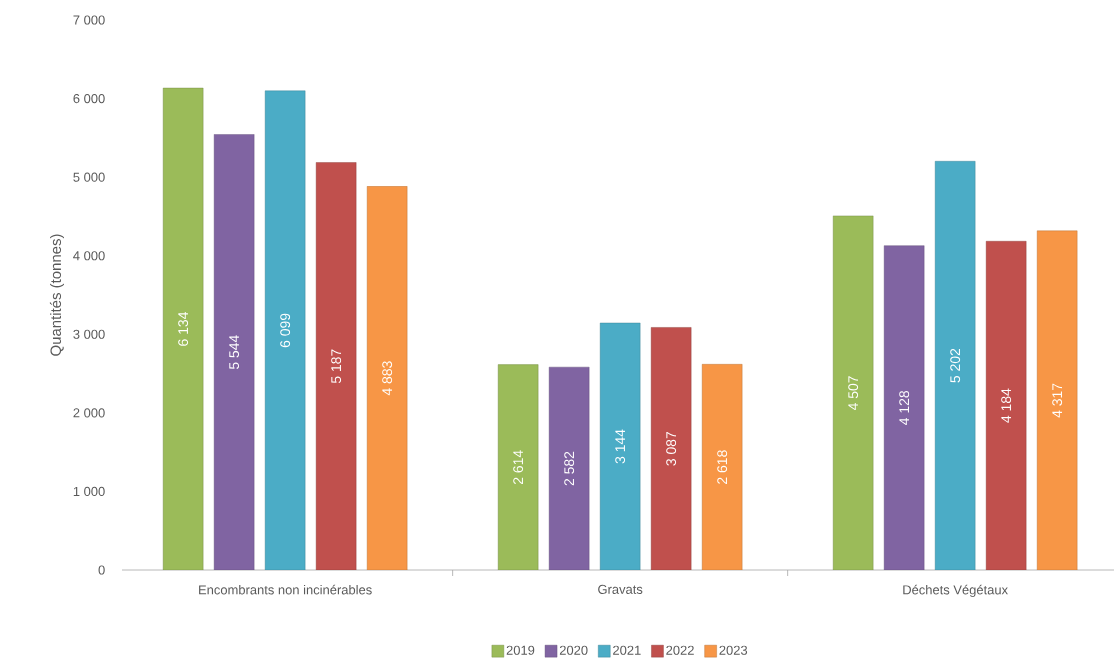 Image resolution: width=1114 pixels, height=663 pixels. I want to click on legend-label: 2023, so click(733, 650).